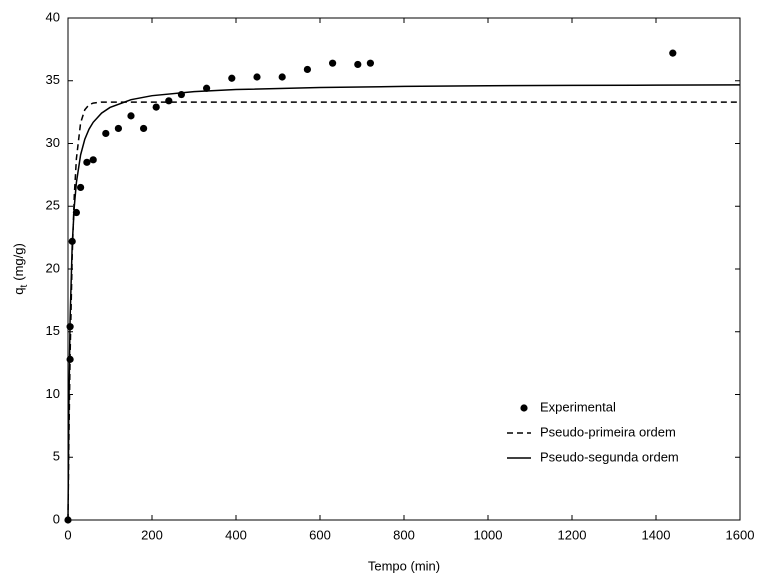 Image resolution: width=761 pixels, height=581 pixels. I want to click on legend-label: Pseudo-primeira ordem, so click(608, 431).